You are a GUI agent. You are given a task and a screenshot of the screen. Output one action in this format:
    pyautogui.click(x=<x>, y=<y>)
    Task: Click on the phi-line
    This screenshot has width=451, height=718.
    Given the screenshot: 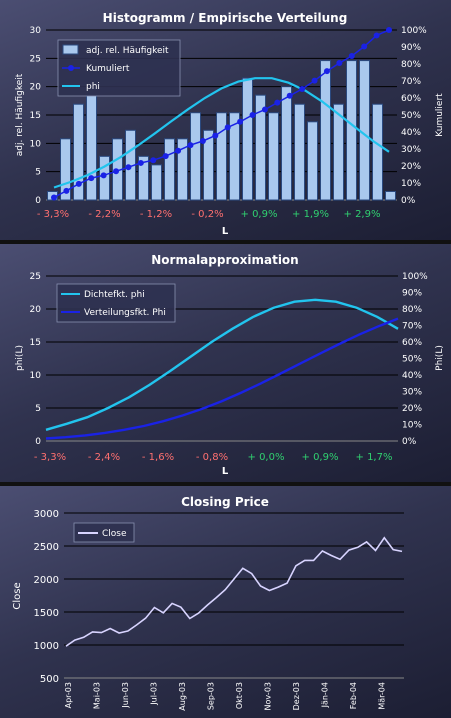 What is the action you would take?
    pyautogui.click(x=221, y=133)
    